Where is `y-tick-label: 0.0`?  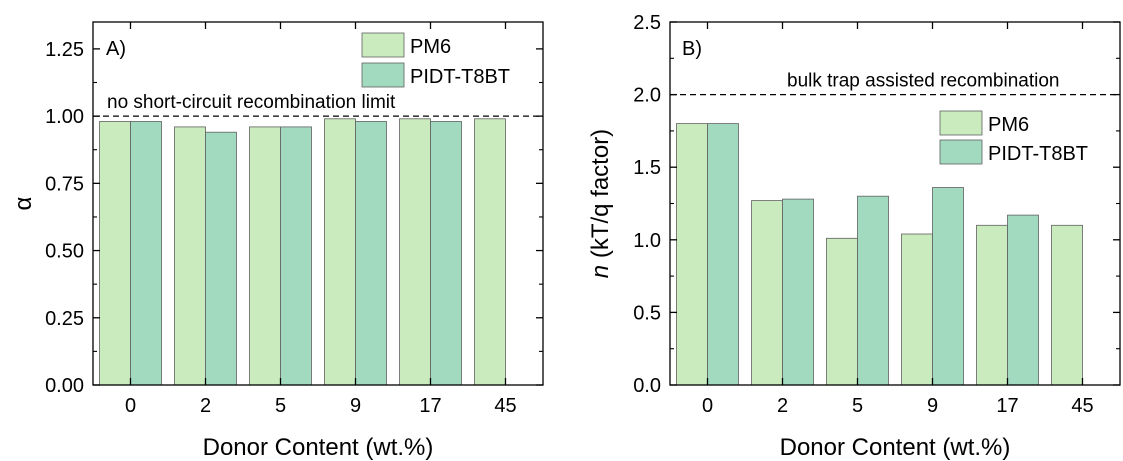
y-tick-label: 0.0 is located at coordinates (647, 386).